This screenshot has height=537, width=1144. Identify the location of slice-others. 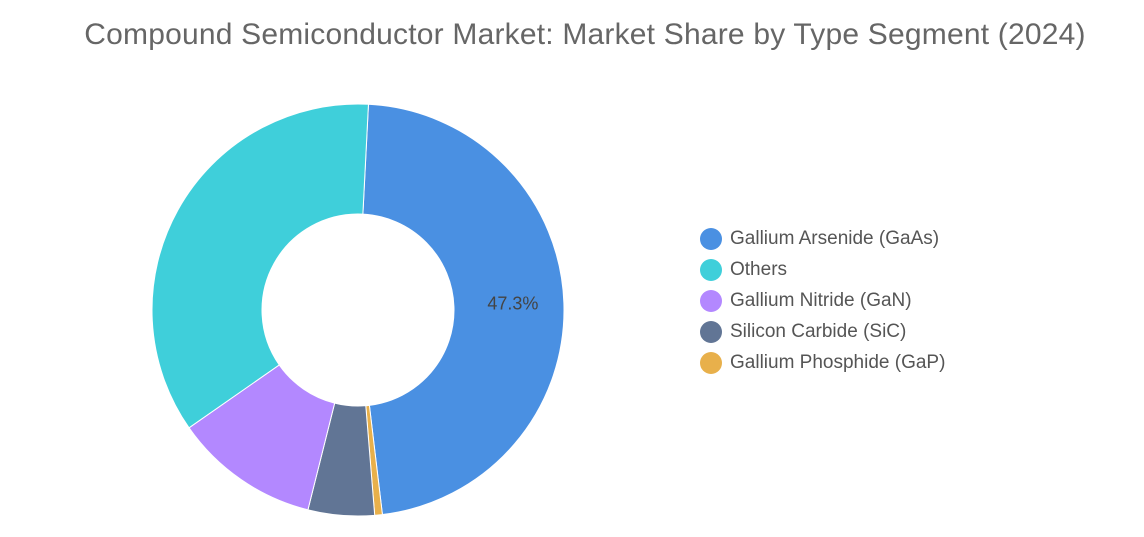
(260, 266).